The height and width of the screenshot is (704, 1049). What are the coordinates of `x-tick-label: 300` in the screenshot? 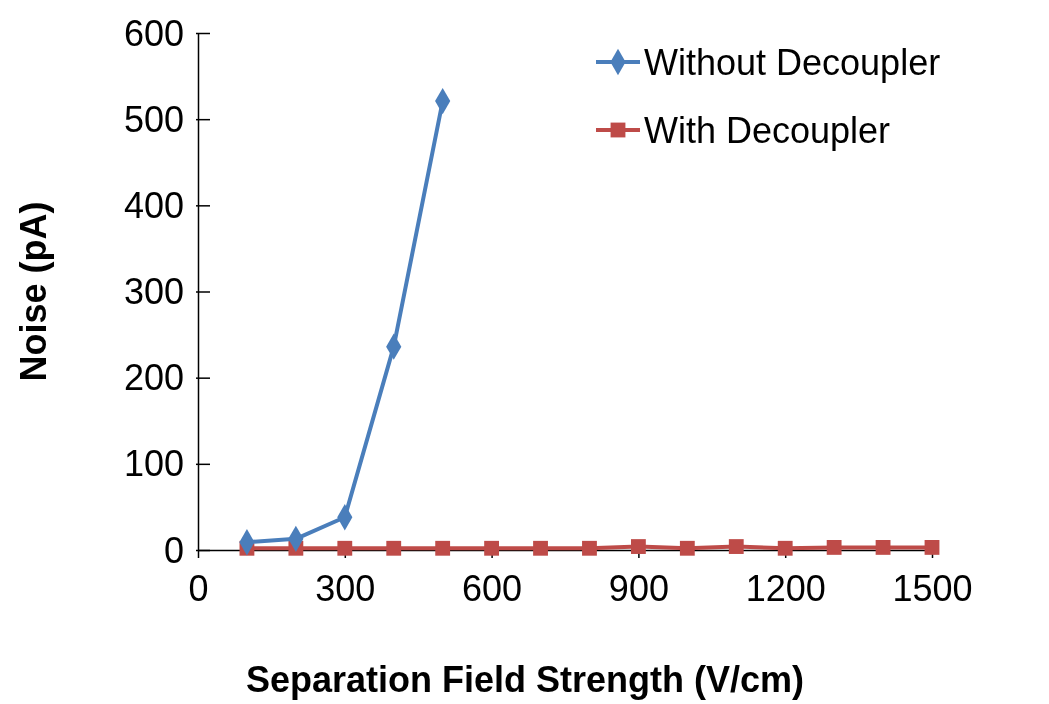 It's located at (345, 588).